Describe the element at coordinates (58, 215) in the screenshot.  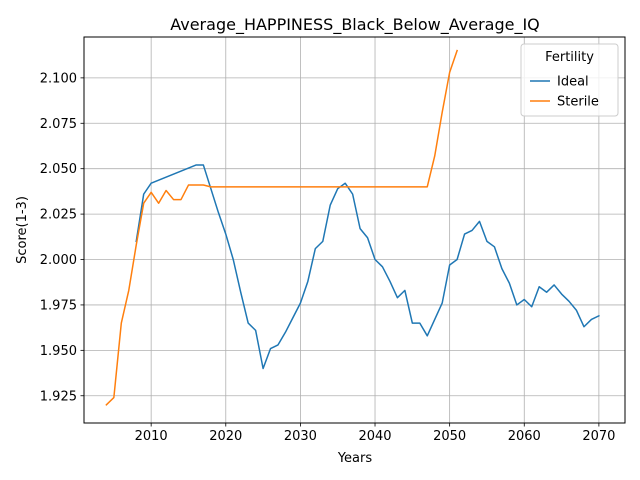
I see `y-tick-label: 2.025` at that location.